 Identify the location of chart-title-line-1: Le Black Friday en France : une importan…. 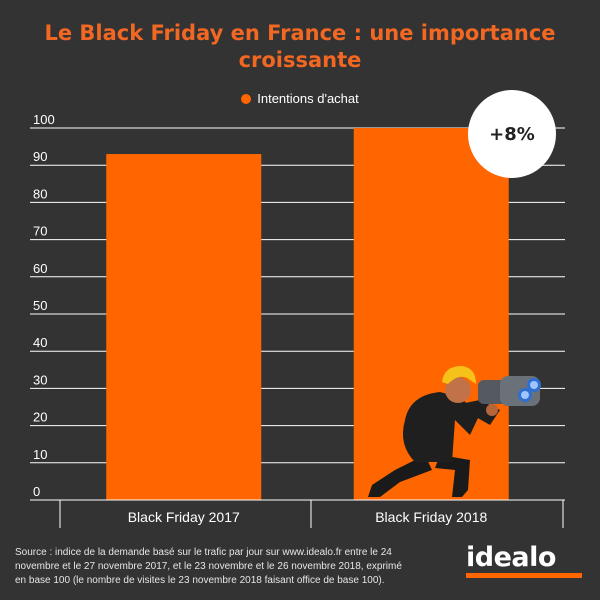
(300, 33).